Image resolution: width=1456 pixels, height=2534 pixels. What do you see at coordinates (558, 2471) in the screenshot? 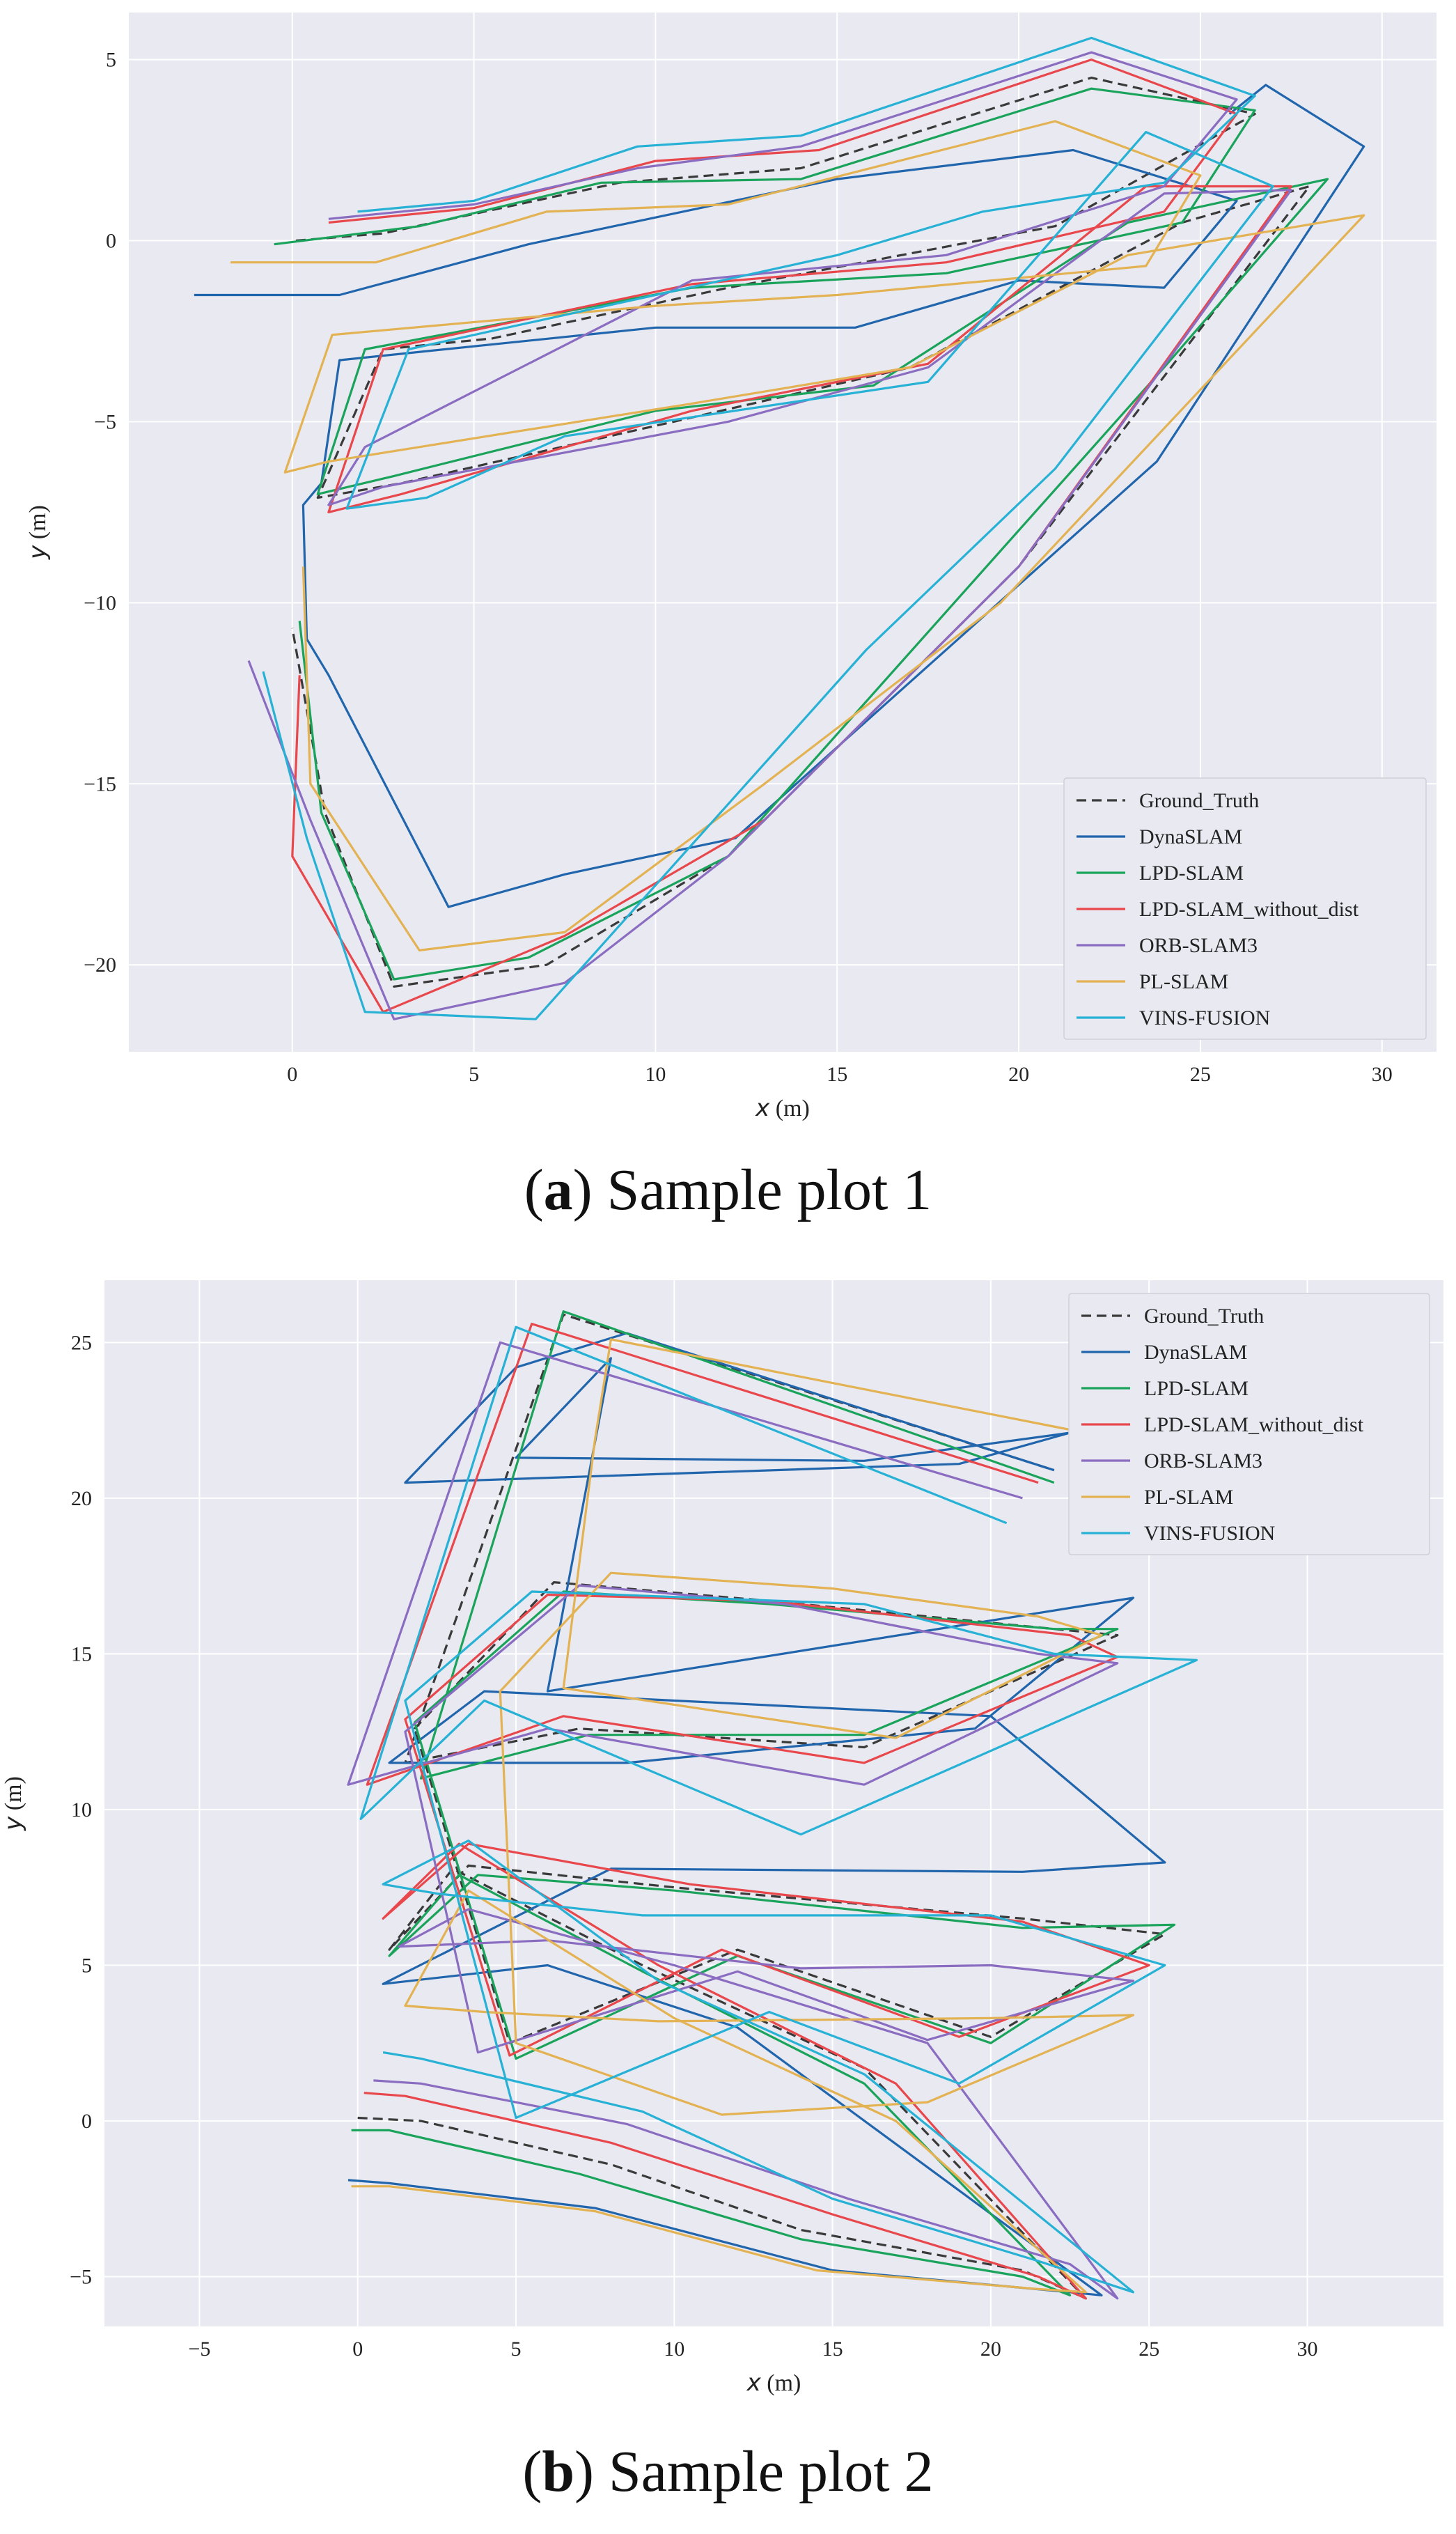
I see `caption-b-letter: b` at bounding box center [558, 2471].